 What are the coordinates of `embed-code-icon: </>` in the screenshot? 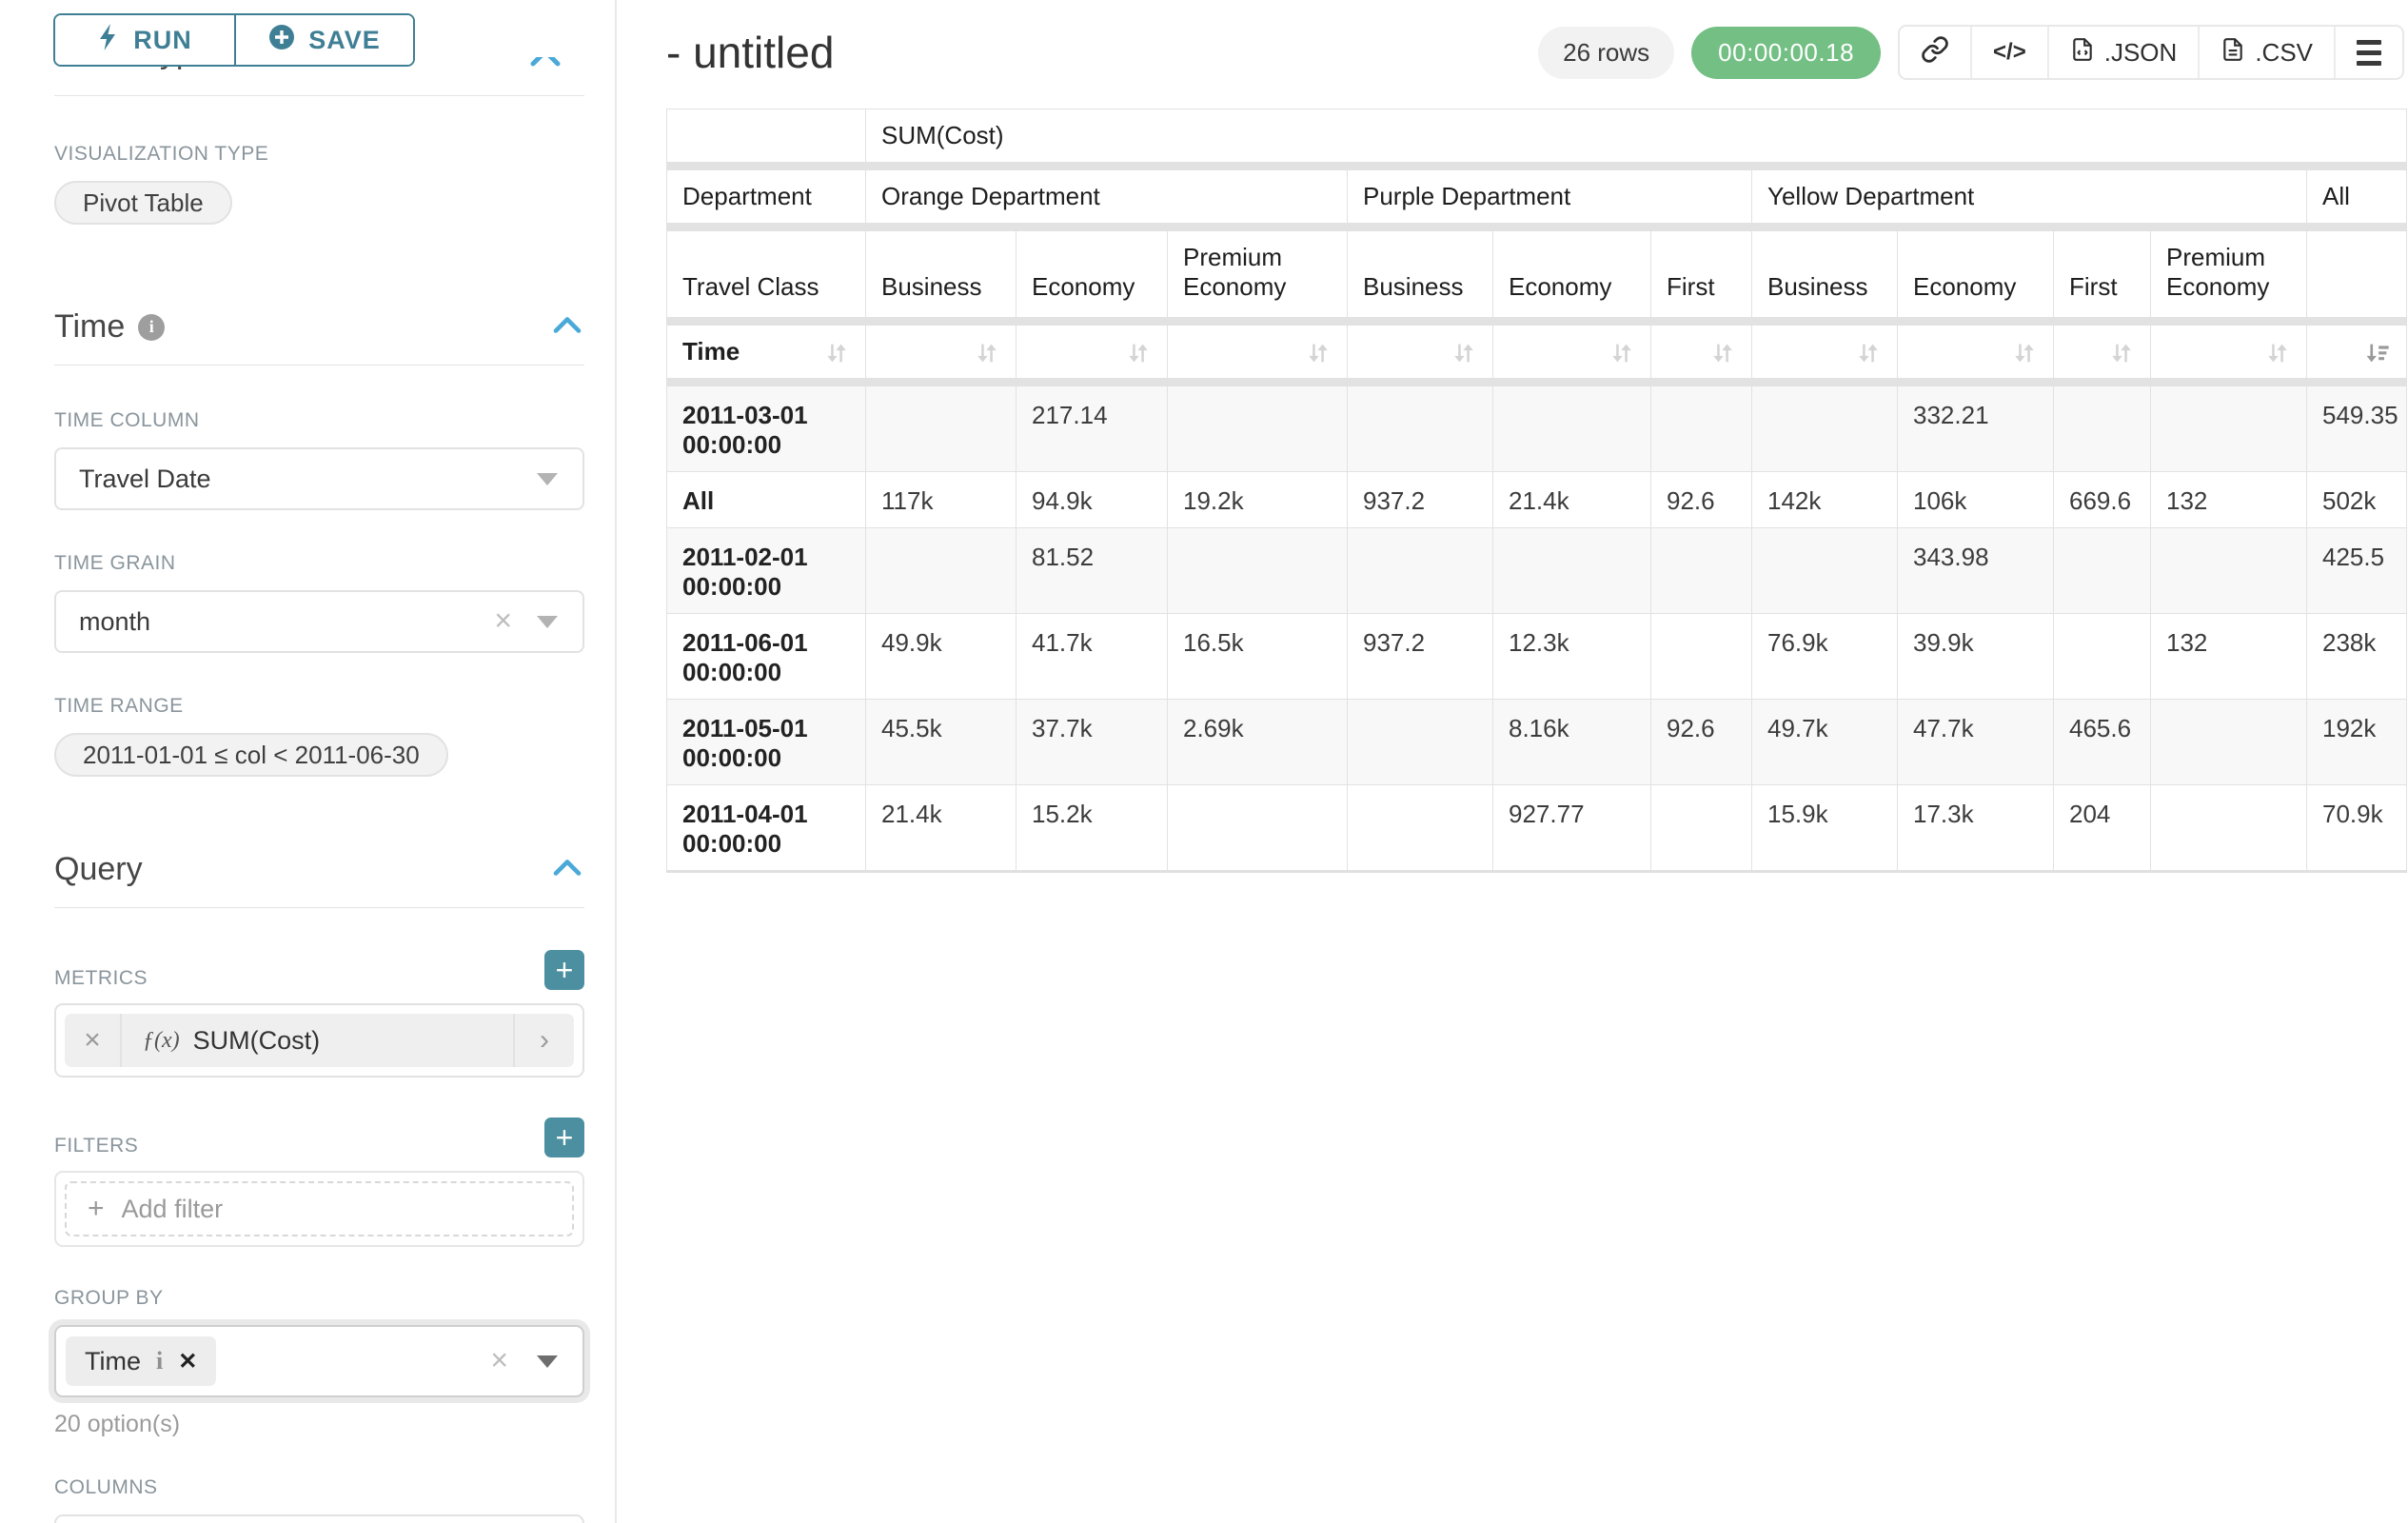 It's located at (2009, 52).